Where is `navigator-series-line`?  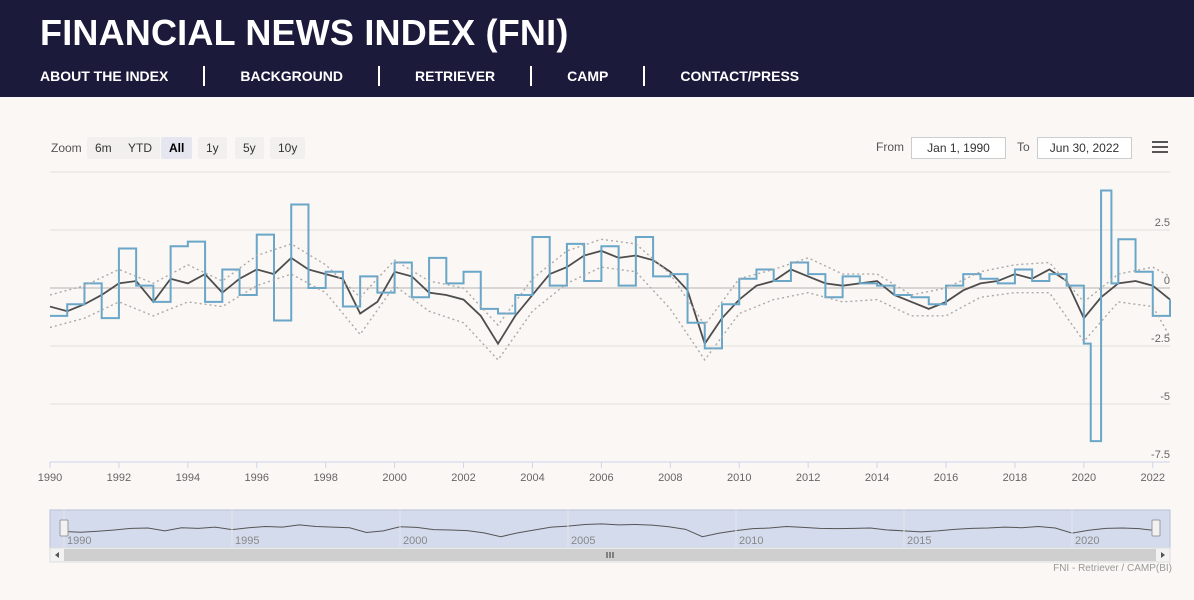 navigator-series-line is located at coordinates (610, 530).